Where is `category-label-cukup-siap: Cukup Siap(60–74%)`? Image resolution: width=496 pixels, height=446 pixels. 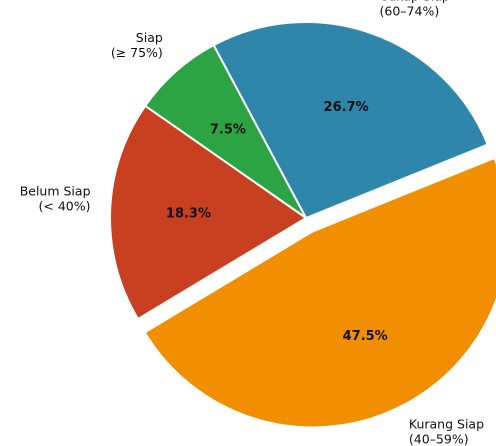 category-label-cukup-siap: Cukup Siap(60–74%) is located at coordinates (415, 9).